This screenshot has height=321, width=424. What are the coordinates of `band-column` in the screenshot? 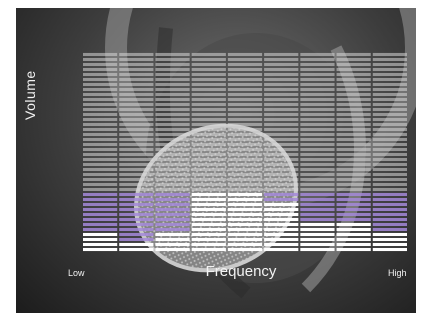 It's located at (353, 152).